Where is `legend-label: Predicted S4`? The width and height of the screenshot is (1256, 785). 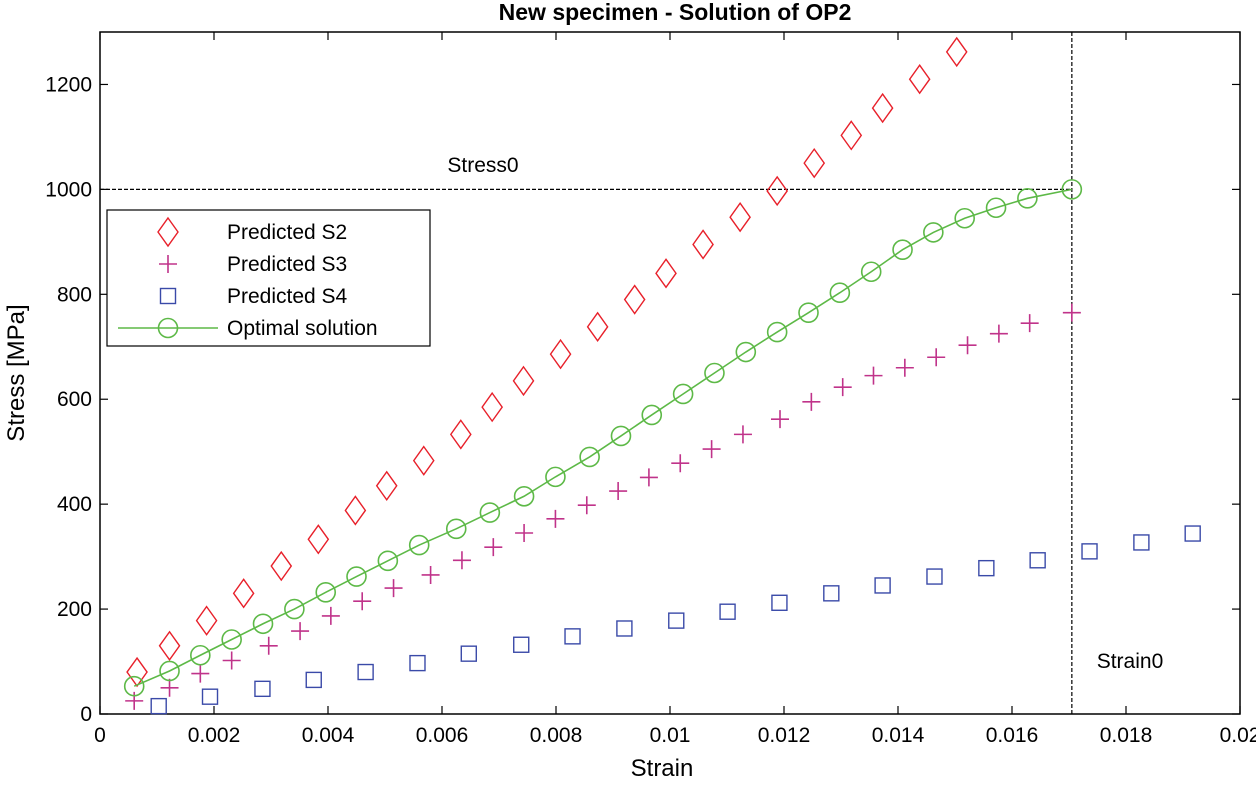
legend-label: Predicted S4 is located at coordinates (287, 296).